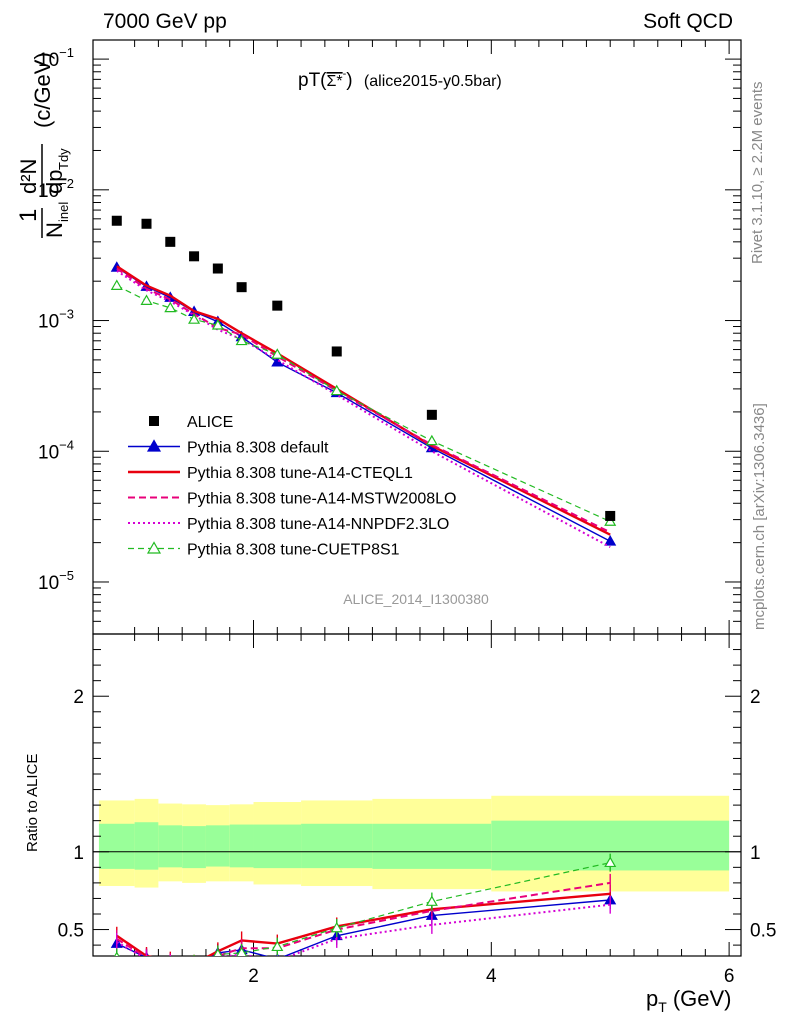  What do you see at coordinates (755, 853) in the screenshot?
I see `ratio-tick-label-right: 1` at bounding box center [755, 853].